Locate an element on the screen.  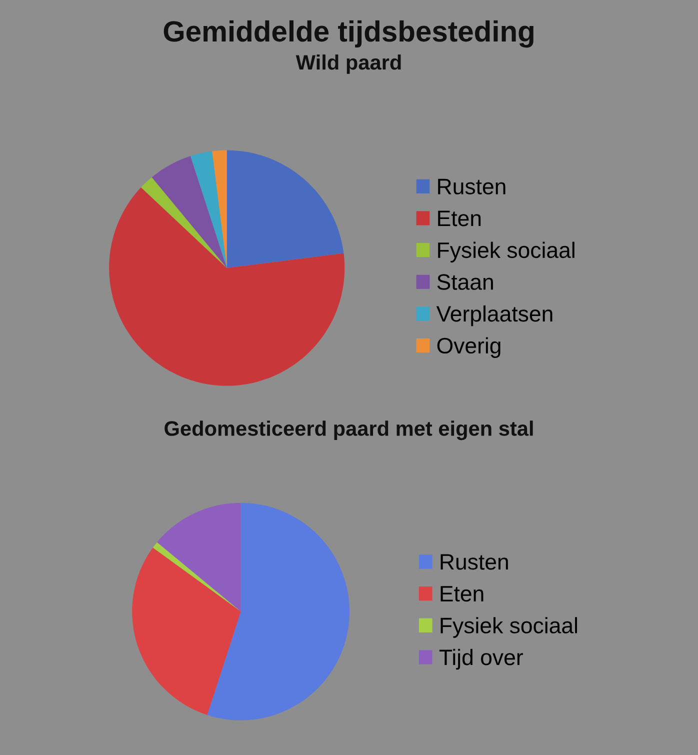
legend-label: Overig is located at coordinates (468, 347).